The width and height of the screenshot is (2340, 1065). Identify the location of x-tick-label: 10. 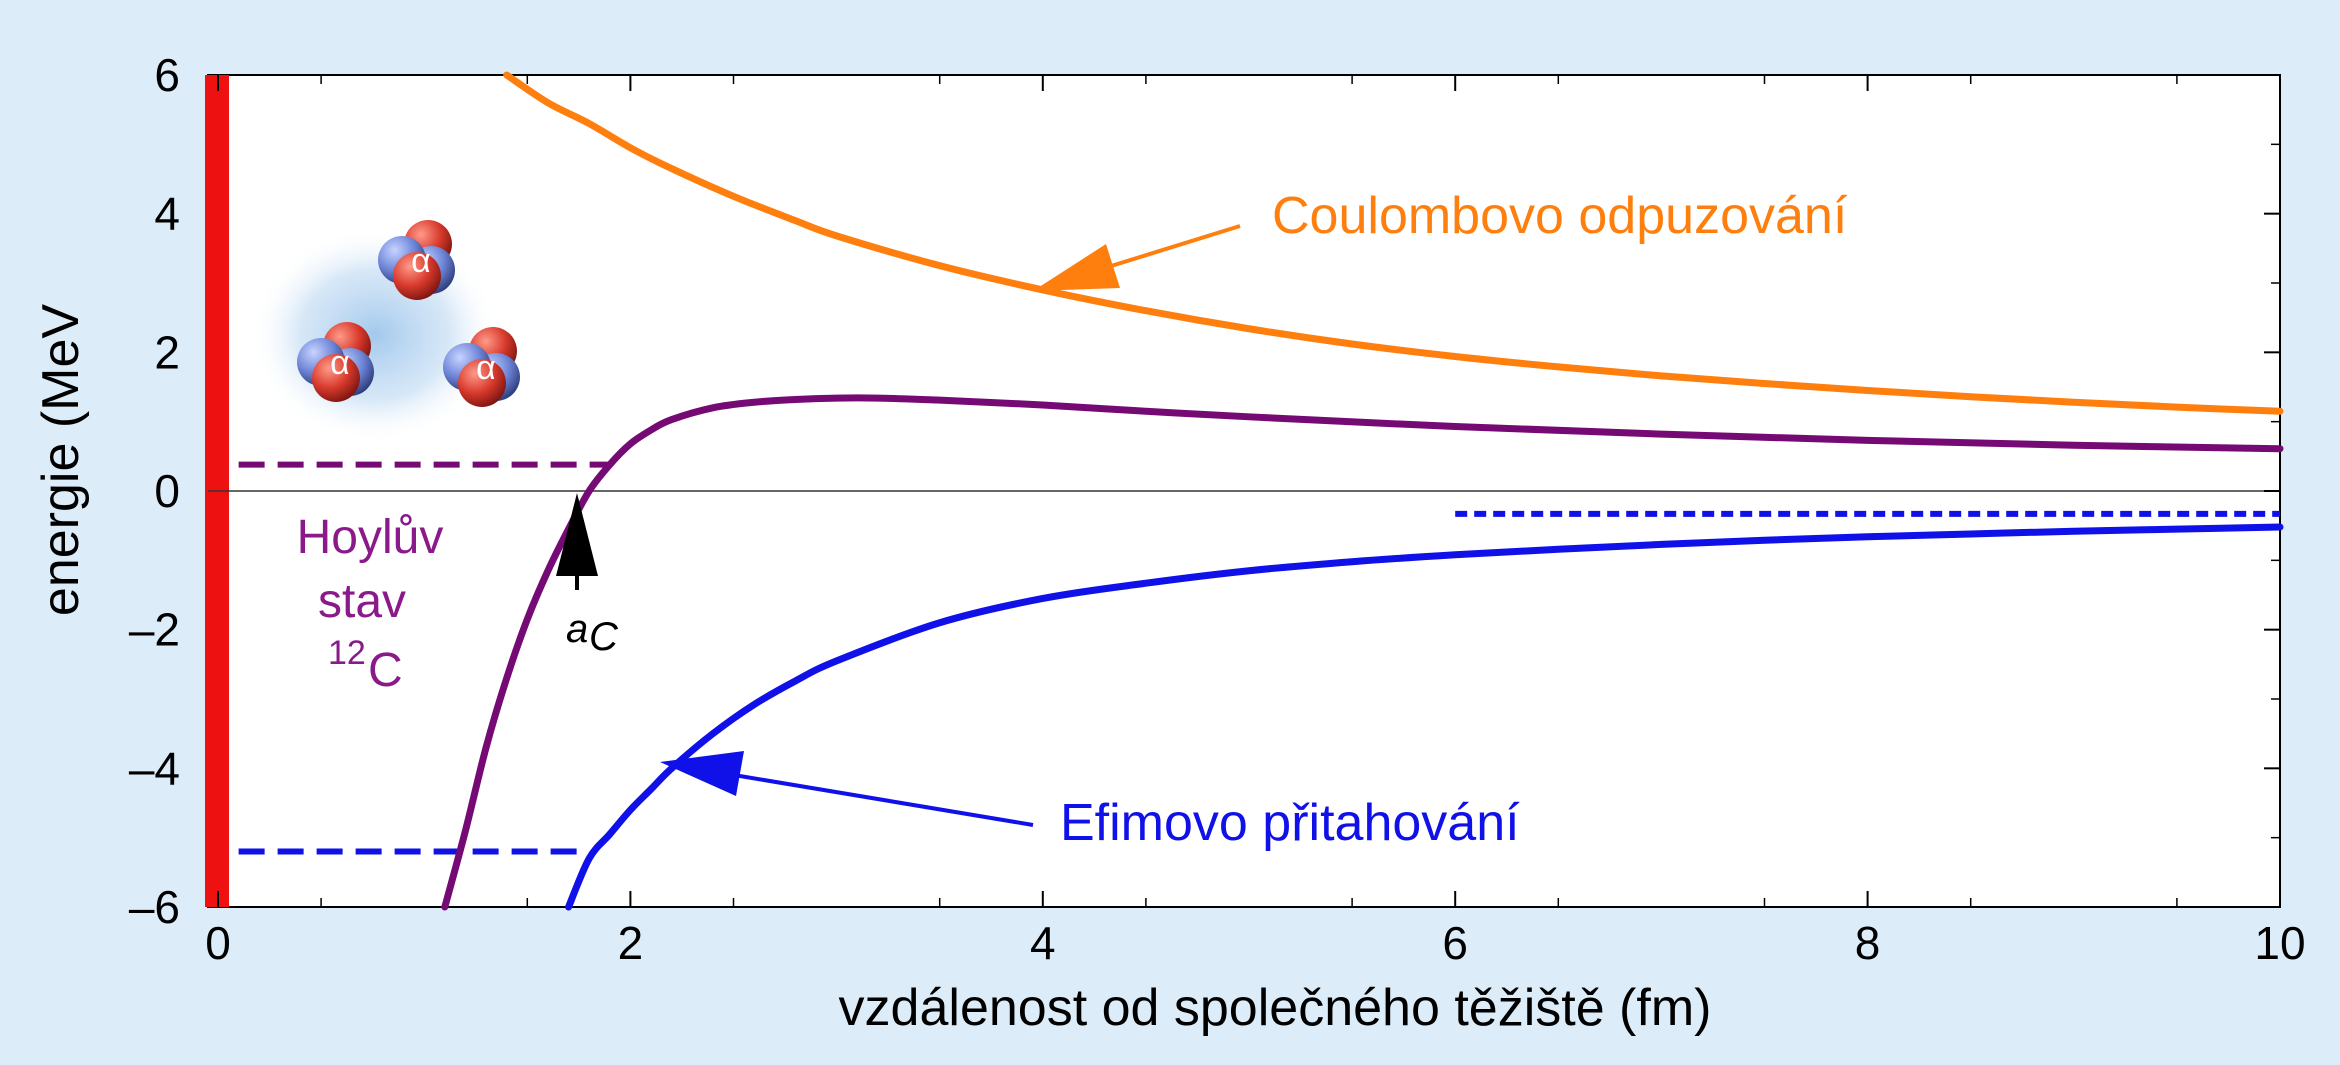
(2279, 943).